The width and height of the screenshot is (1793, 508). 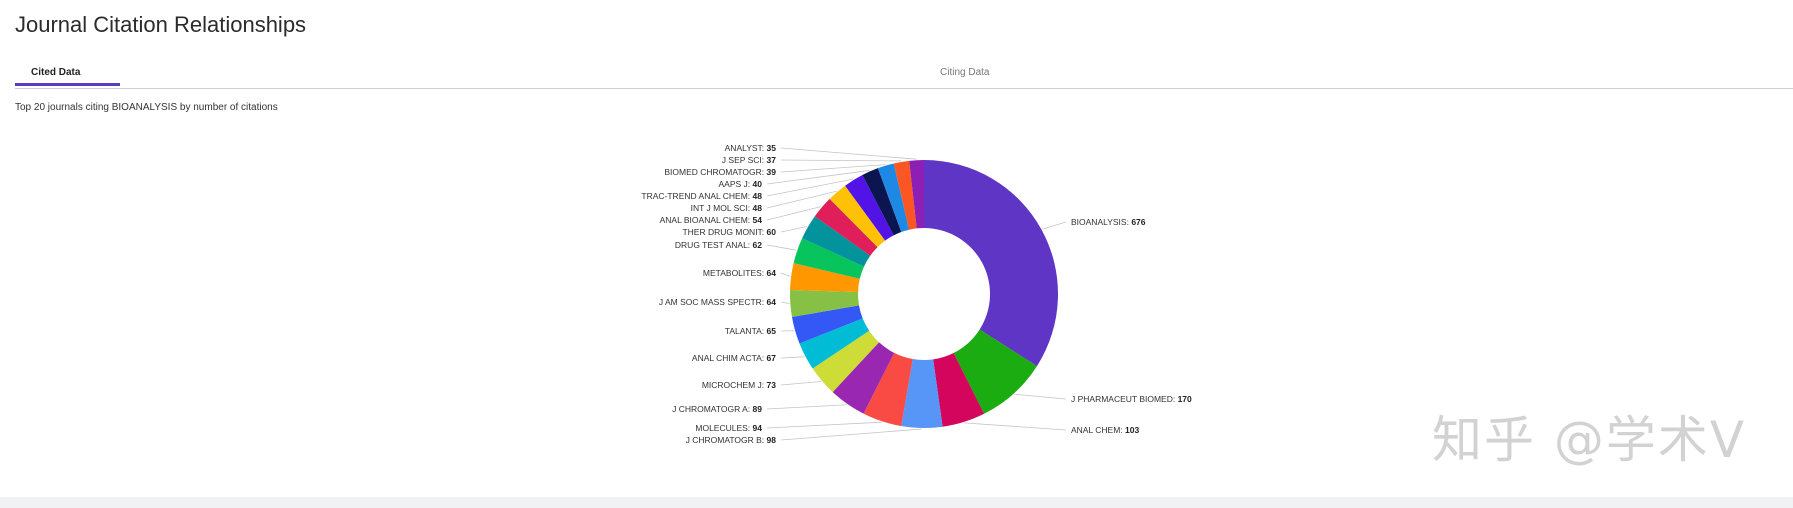 I want to click on slice-label-molecules: MOLECULES: 94, so click(x=728, y=428).